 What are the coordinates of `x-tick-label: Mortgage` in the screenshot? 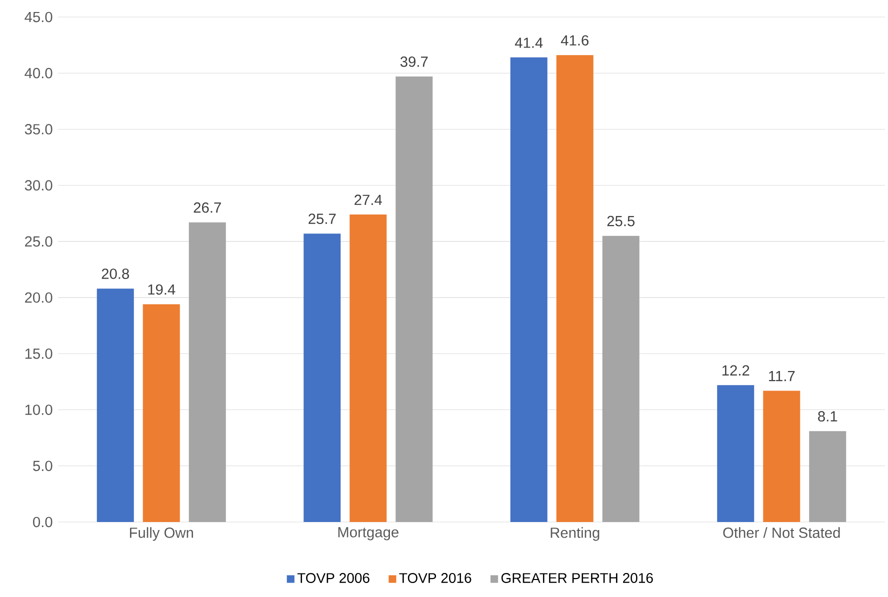 It's located at (368, 533).